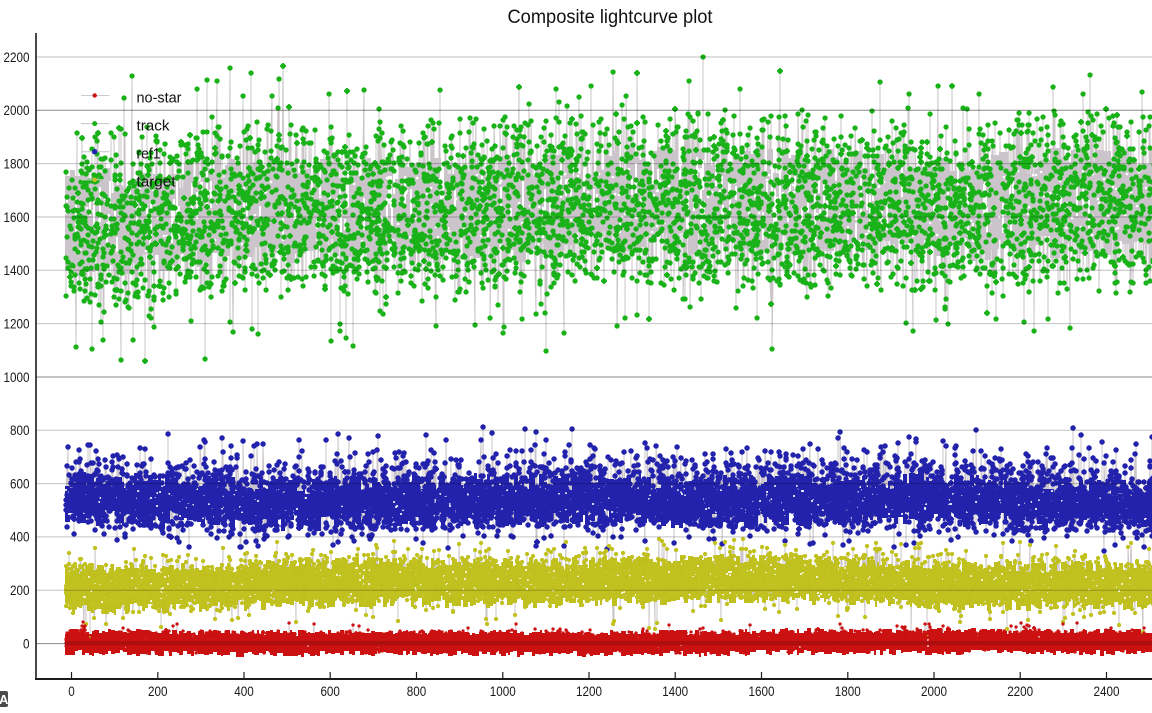  I want to click on svg-text: track, so click(153, 125).